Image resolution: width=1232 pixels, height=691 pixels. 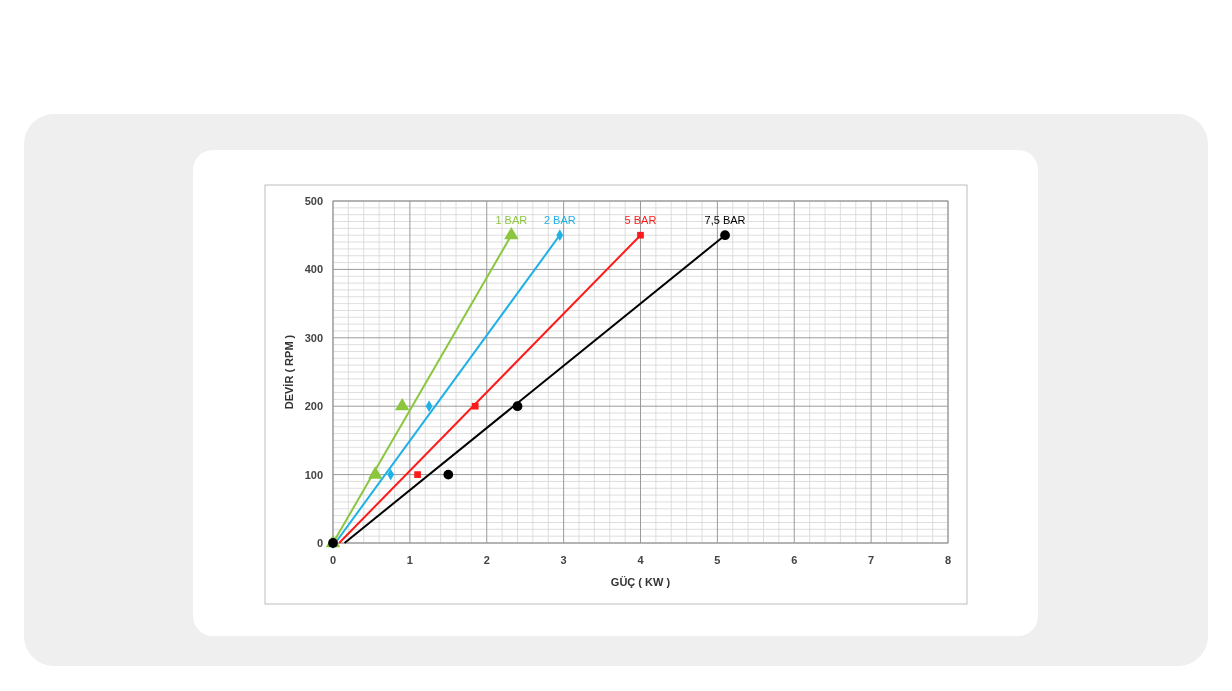 What do you see at coordinates (319, 543) in the screenshot?
I see `y-tick-label: 0` at bounding box center [319, 543].